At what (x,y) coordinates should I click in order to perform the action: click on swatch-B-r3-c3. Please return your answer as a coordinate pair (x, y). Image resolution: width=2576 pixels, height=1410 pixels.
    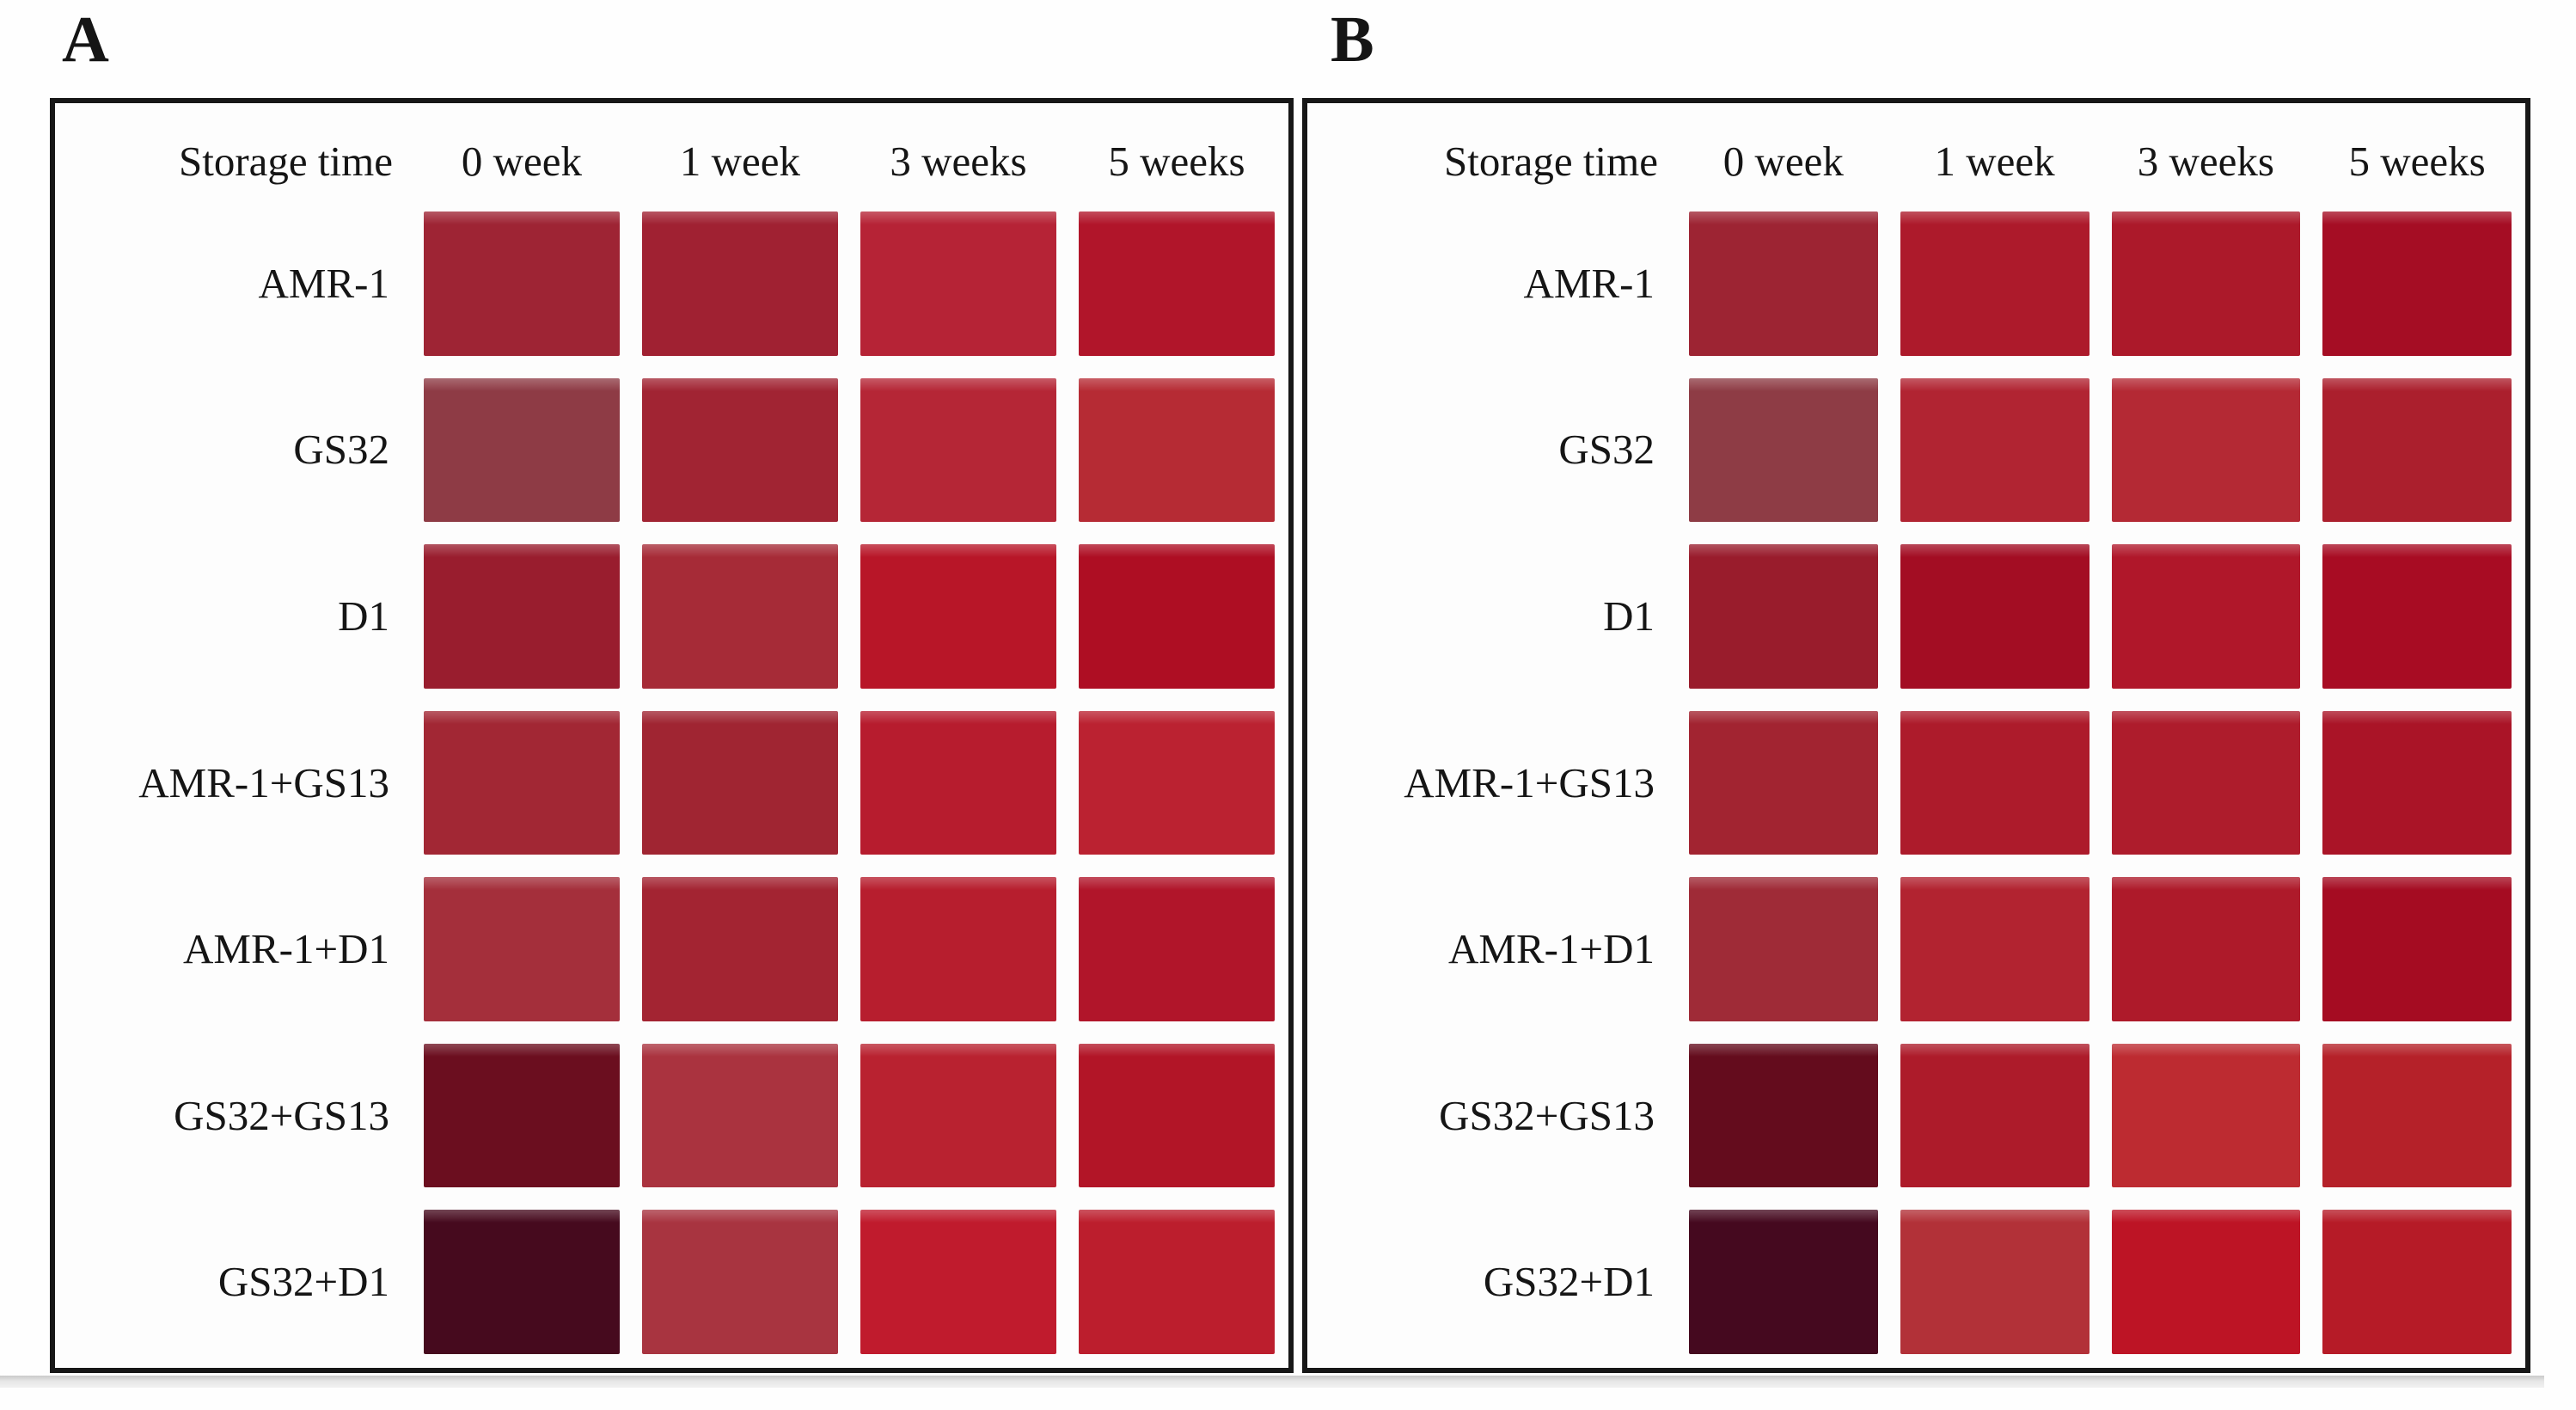
    Looking at the image, I should click on (2206, 616).